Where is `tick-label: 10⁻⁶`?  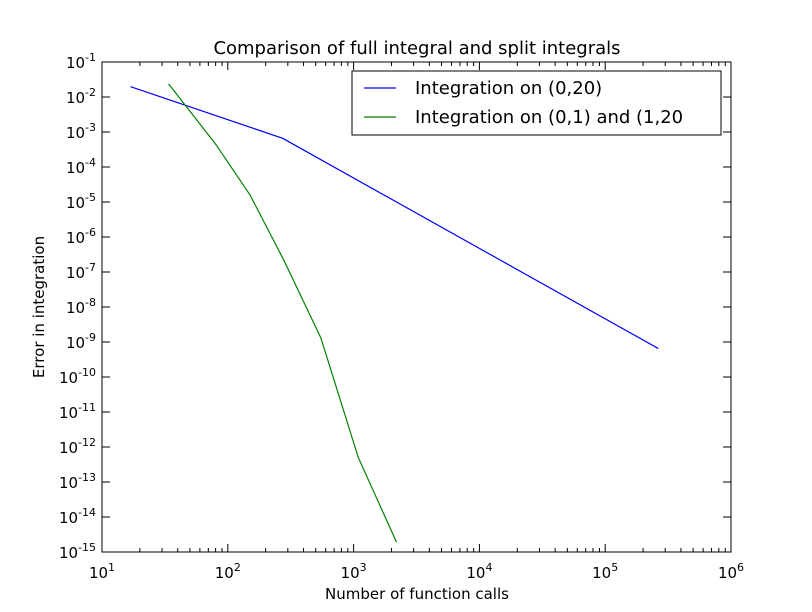
tick-label: 10⁻⁶ is located at coordinates (81, 236).